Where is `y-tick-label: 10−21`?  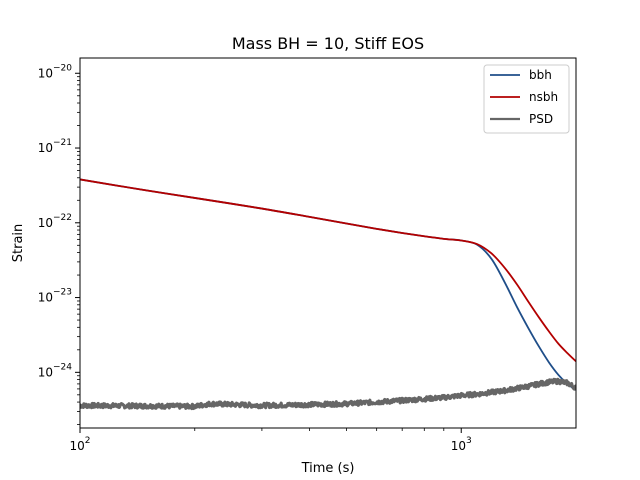 y-tick-label: 10−21 is located at coordinates (55, 146).